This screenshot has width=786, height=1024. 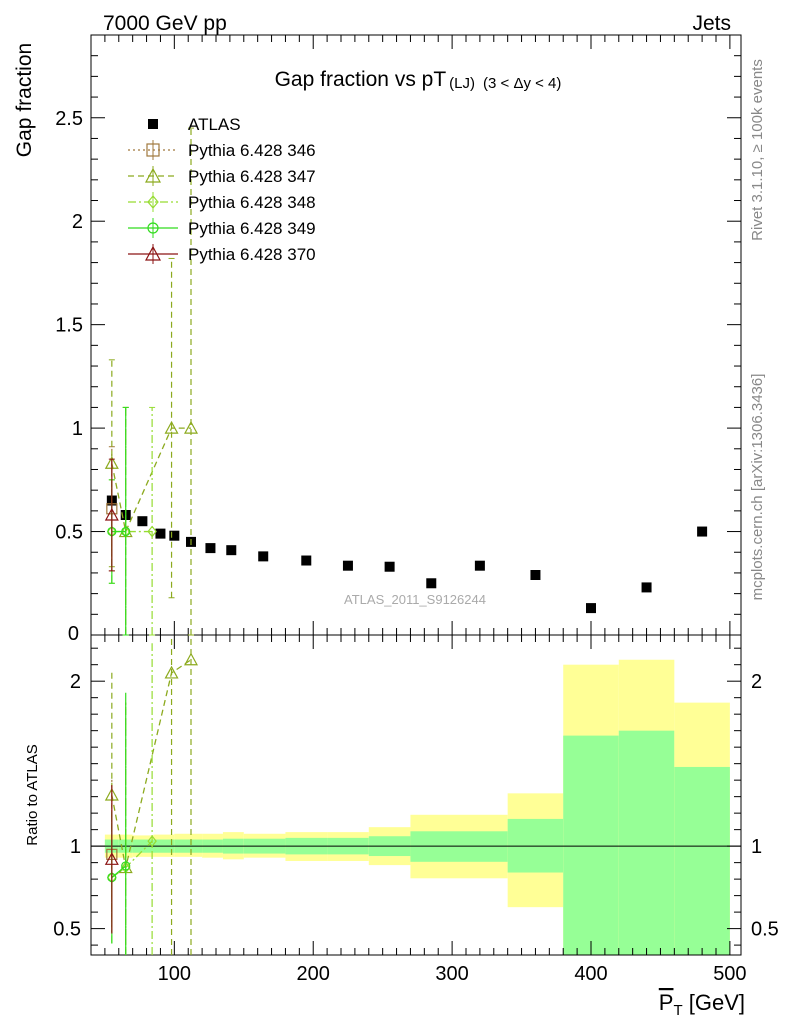 What do you see at coordinates (75, 847) in the screenshot?
I see `ratio-ytick-label: 1` at bounding box center [75, 847].